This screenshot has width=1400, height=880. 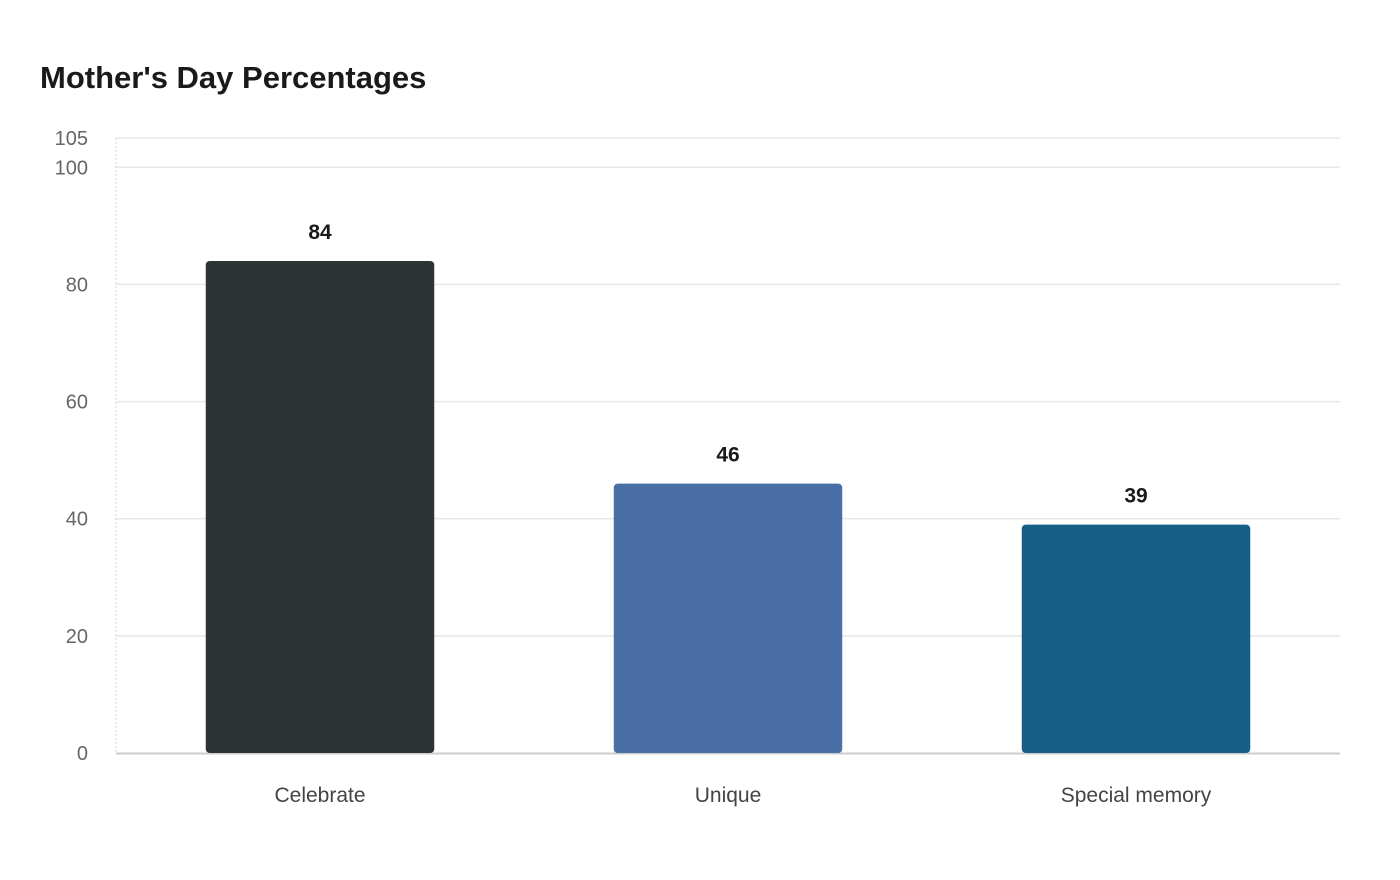 I want to click on x-category-label: Special memory, so click(x=1136, y=795).